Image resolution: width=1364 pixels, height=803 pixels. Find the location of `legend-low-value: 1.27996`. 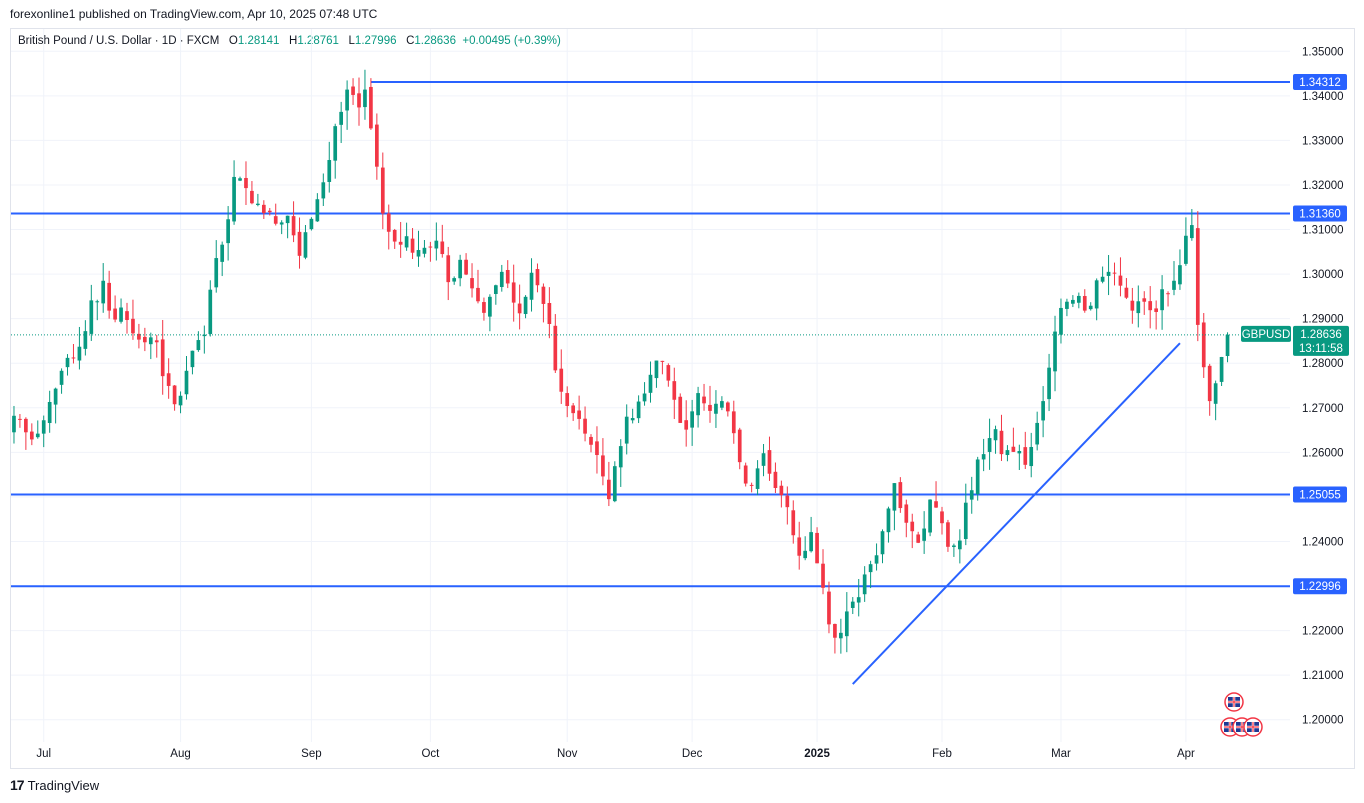

legend-low-value: 1.27996 is located at coordinates (375, 41).